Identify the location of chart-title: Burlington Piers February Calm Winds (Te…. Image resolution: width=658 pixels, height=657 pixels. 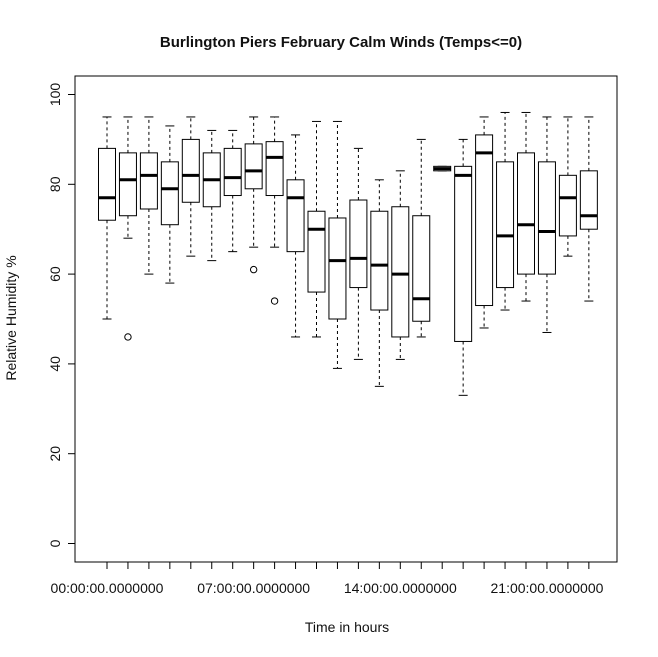
(341, 42).